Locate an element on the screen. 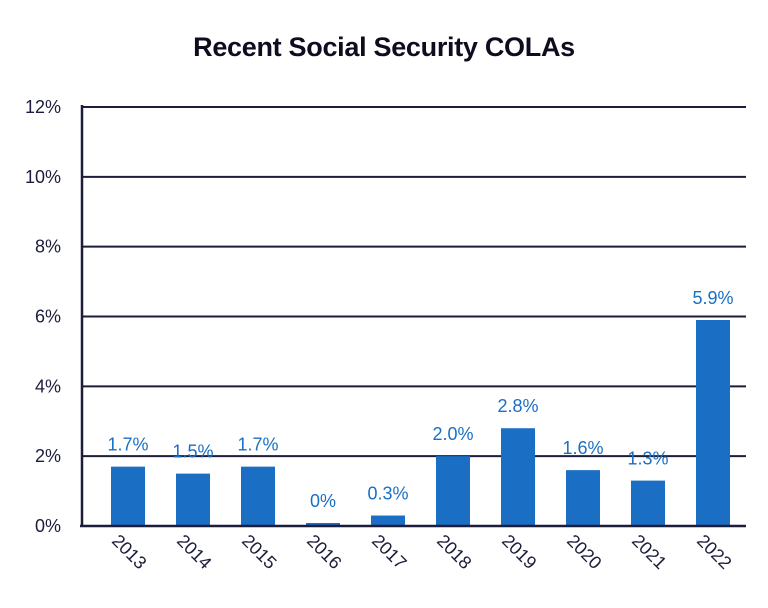 This screenshot has height=608, width=768. chart-title: Recent Social Security COLAs is located at coordinates (384, 47).